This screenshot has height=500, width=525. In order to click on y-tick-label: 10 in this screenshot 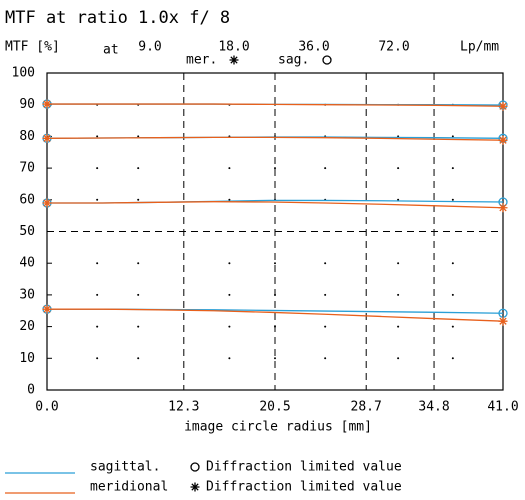, I will do `click(27, 358)`.